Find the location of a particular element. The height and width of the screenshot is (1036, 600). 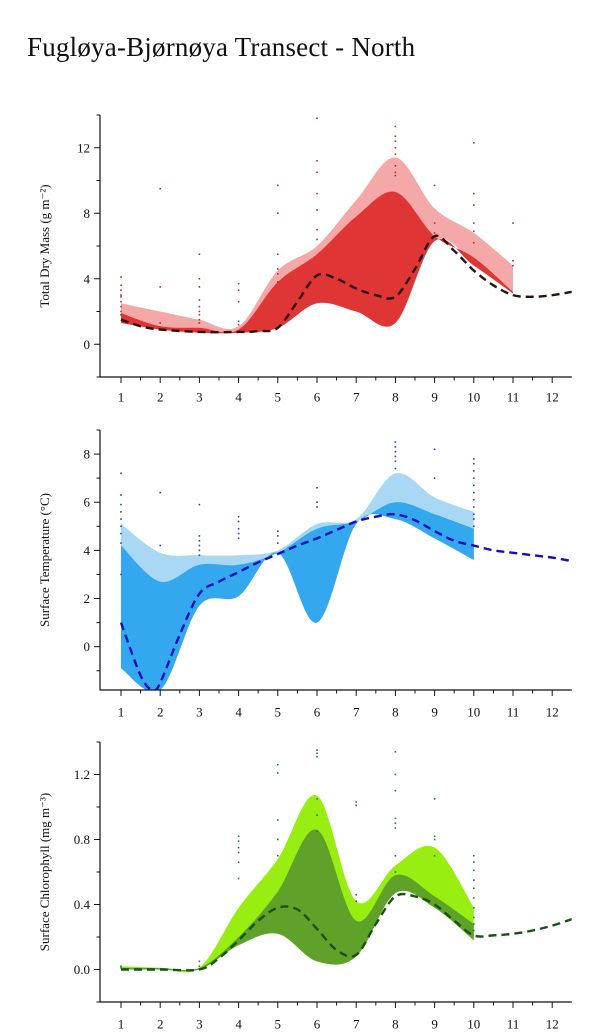

x-tick-label: 4 is located at coordinates (238, 712).